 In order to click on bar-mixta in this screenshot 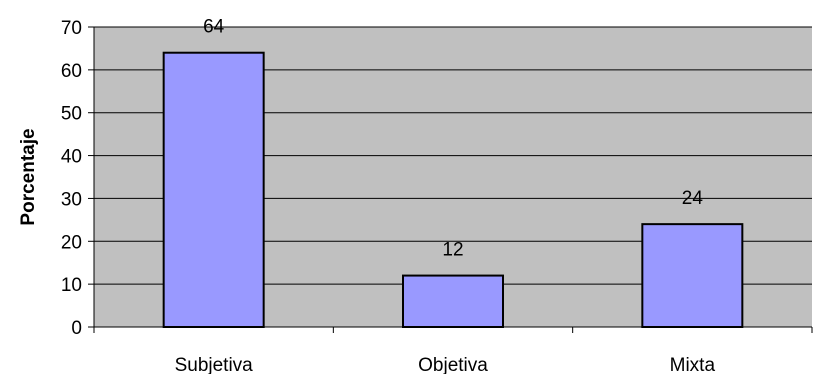, I will do `click(692, 275)`.